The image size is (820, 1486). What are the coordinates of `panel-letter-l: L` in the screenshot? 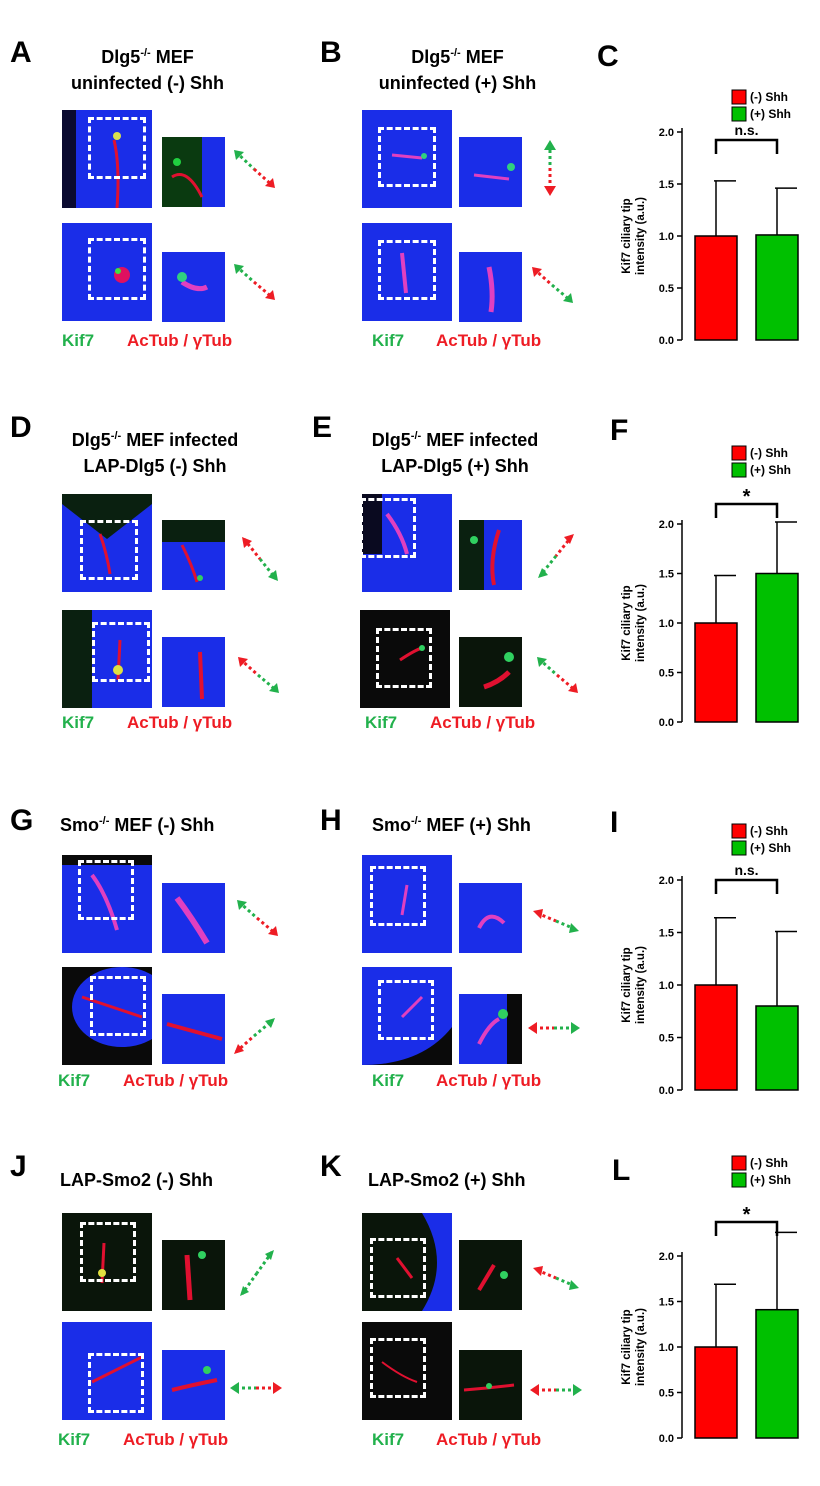 It's located at (621, 1170).